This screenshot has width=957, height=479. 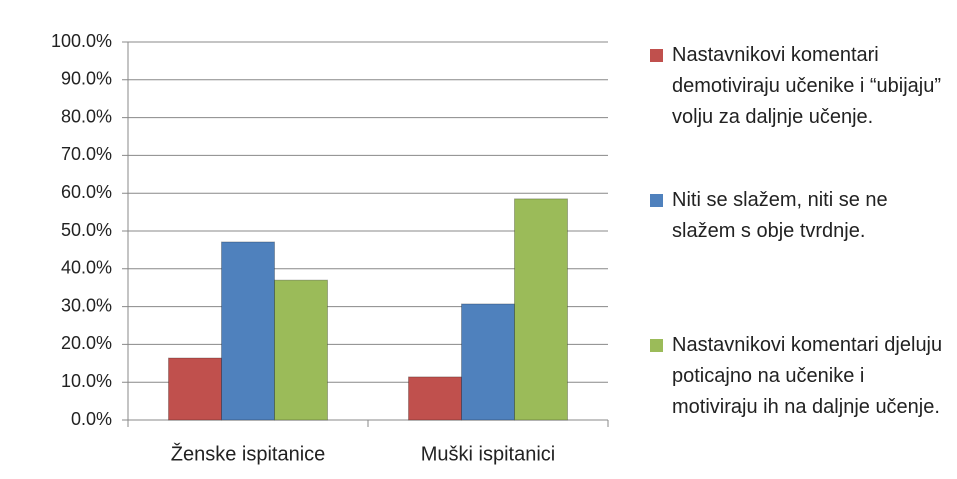 I want to click on y-tick-label: 70.0%, so click(x=86, y=154).